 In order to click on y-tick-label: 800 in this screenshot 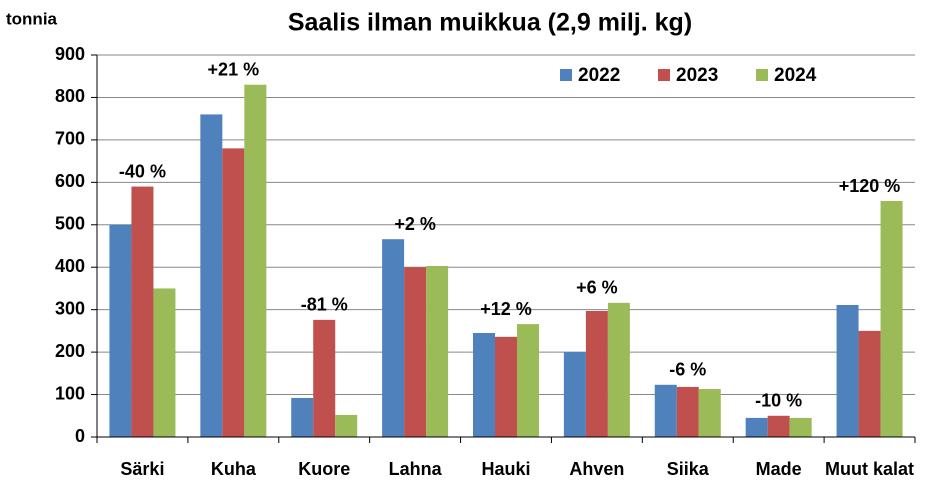, I will do `click(70, 96)`.